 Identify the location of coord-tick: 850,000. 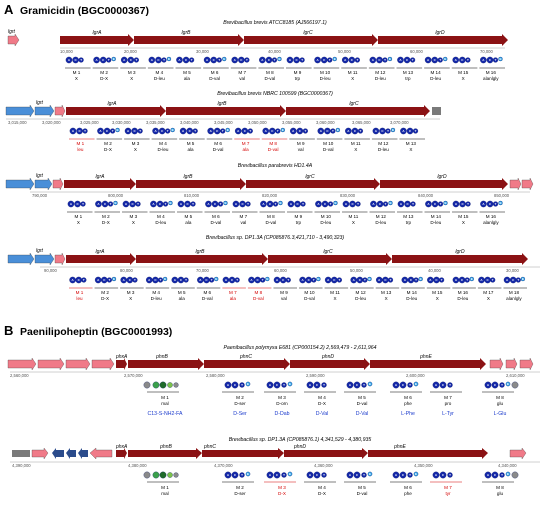
(502, 195).